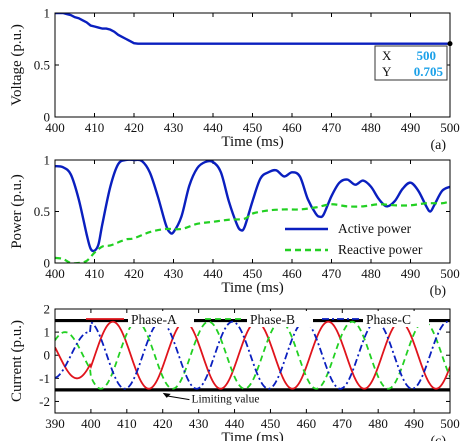 The height and width of the screenshot is (441, 474). Describe the element at coordinates (178, 398) in the screenshot. I see `annotation-arrow` at that location.